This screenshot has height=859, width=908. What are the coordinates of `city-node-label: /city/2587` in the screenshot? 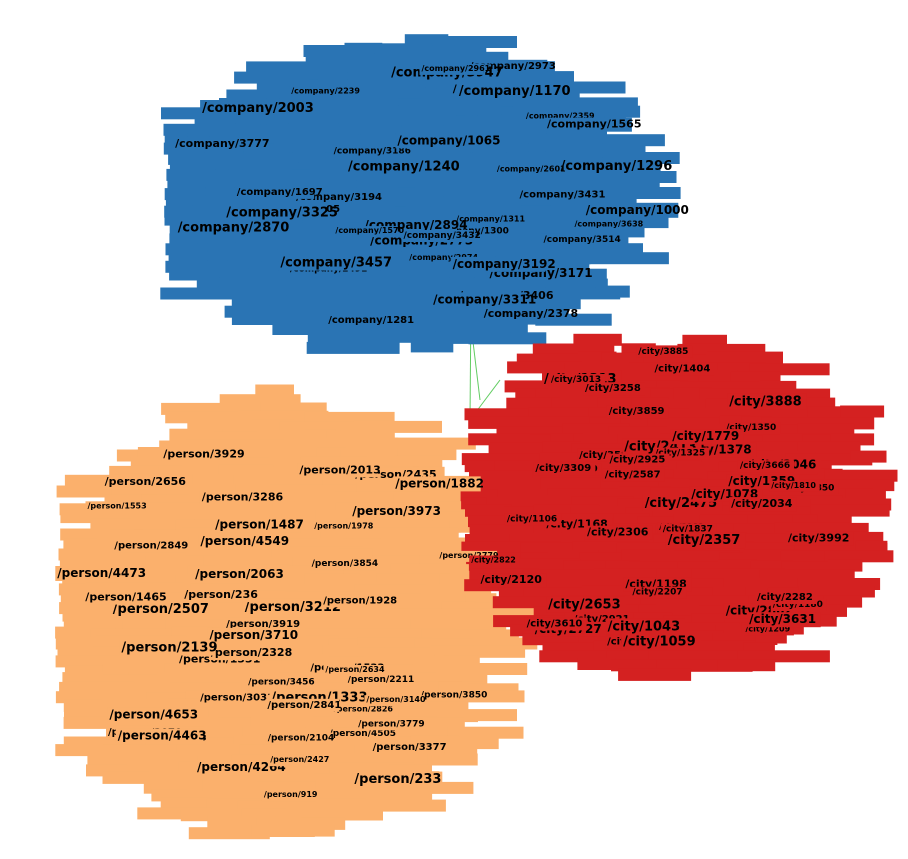 It's located at (633, 475).